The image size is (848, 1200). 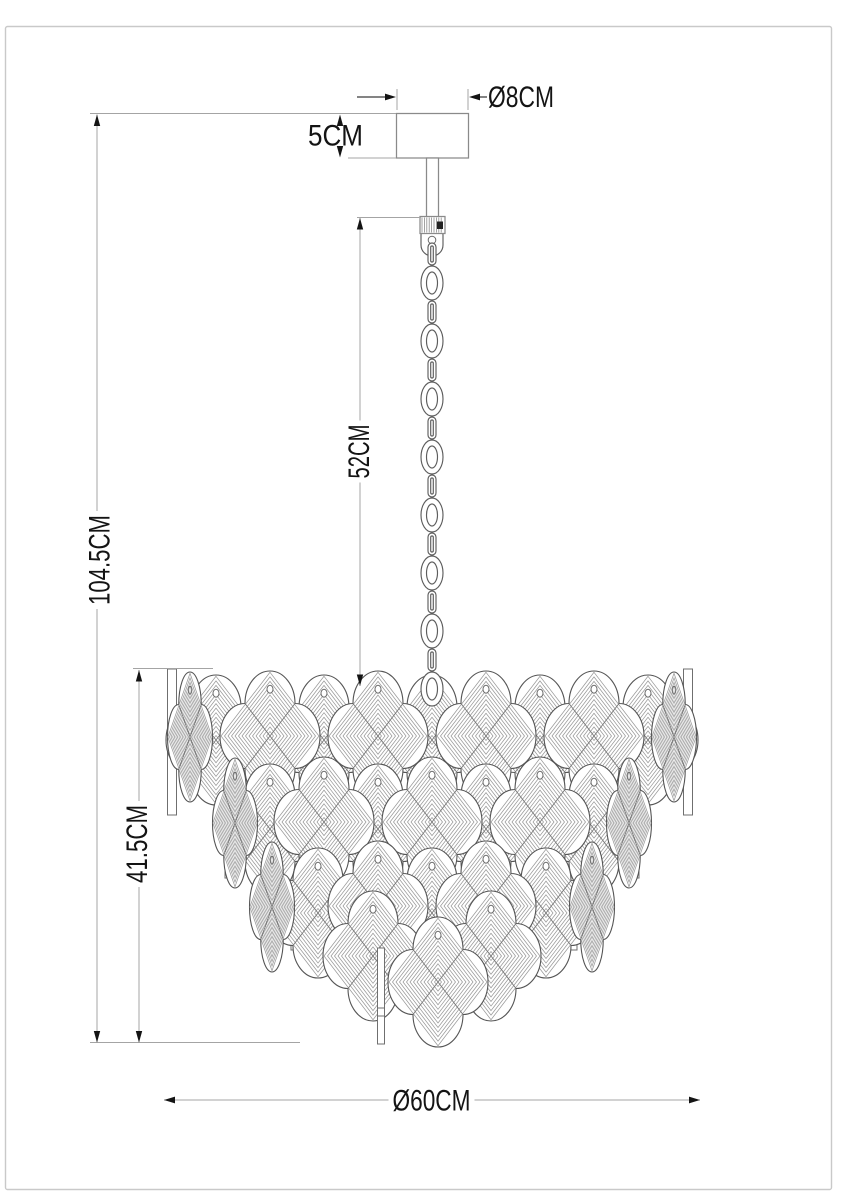 I want to click on body-diameter-label: Ø60CM, so click(x=432, y=1101).